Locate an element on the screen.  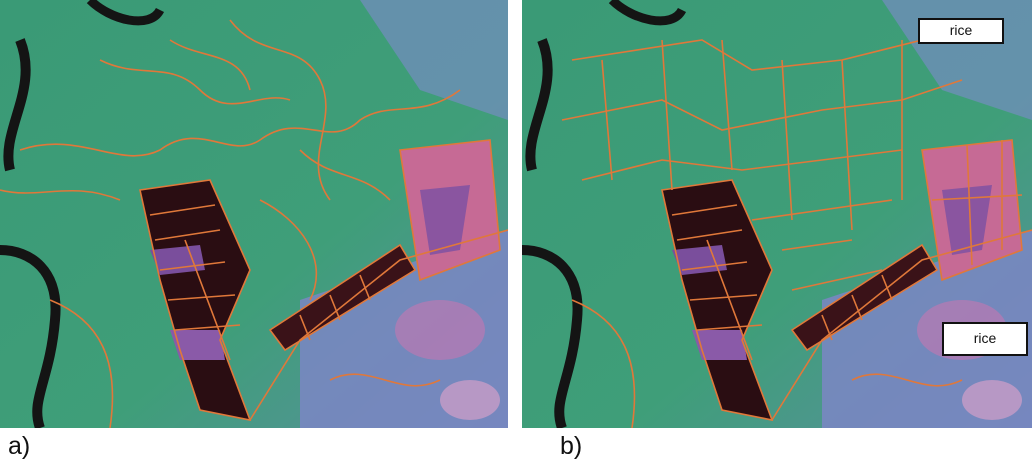
rice-annotation-top: rice is located at coordinates (961, 31).